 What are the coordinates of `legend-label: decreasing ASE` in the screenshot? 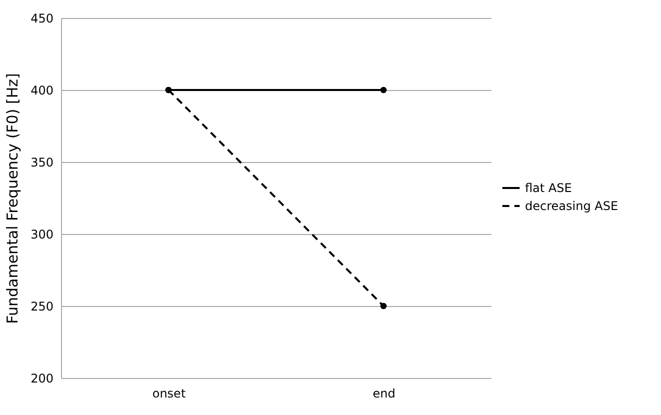 It's located at (571, 206).